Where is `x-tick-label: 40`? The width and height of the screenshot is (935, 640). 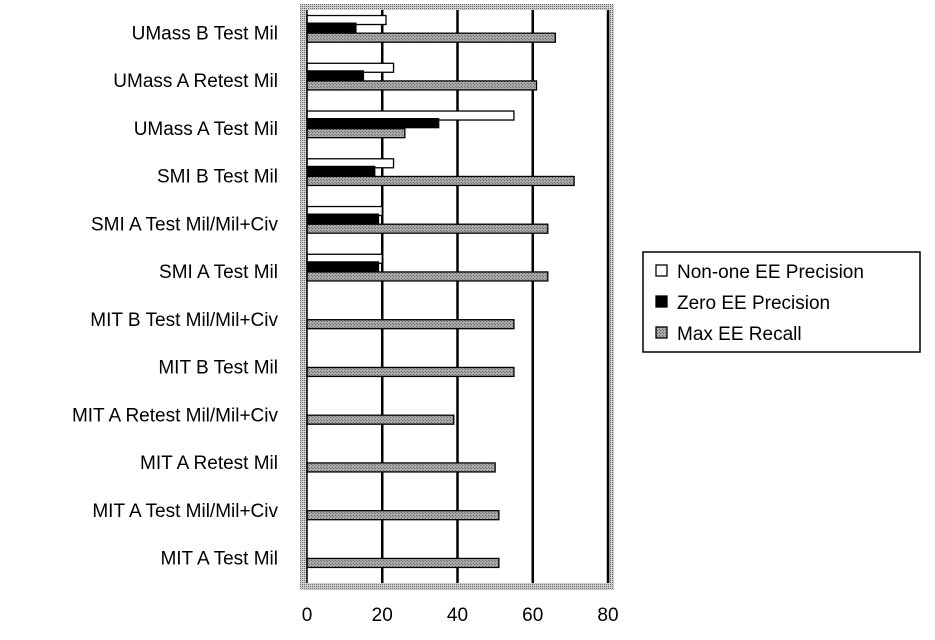
x-tick-label: 40 is located at coordinates (457, 615).